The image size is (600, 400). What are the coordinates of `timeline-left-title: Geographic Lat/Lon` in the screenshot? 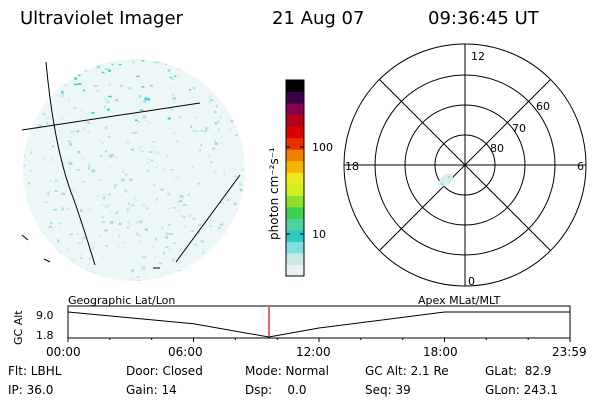 It's located at (121, 300).